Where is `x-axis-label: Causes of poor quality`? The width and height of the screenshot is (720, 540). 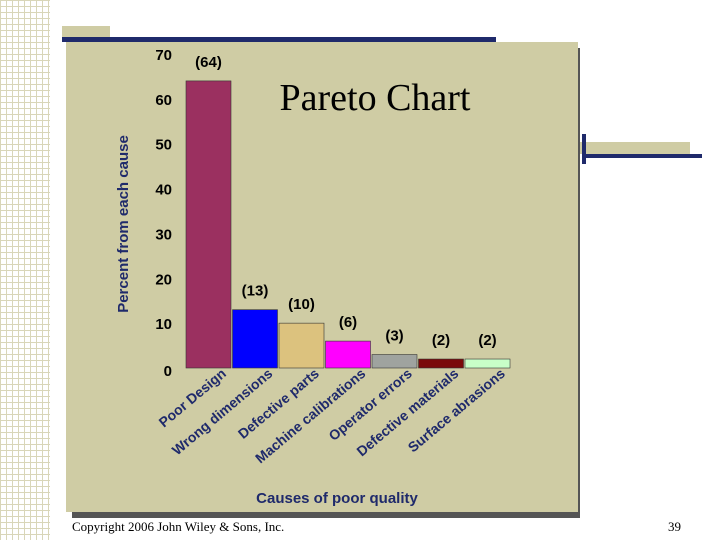 x-axis-label: Causes of poor quality is located at coordinates (337, 498).